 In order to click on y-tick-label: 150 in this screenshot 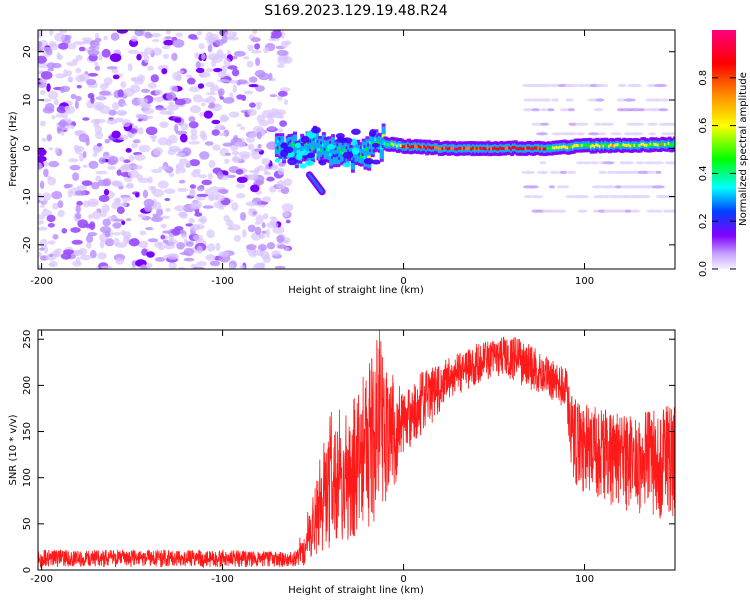, I will do `click(27, 431)`.